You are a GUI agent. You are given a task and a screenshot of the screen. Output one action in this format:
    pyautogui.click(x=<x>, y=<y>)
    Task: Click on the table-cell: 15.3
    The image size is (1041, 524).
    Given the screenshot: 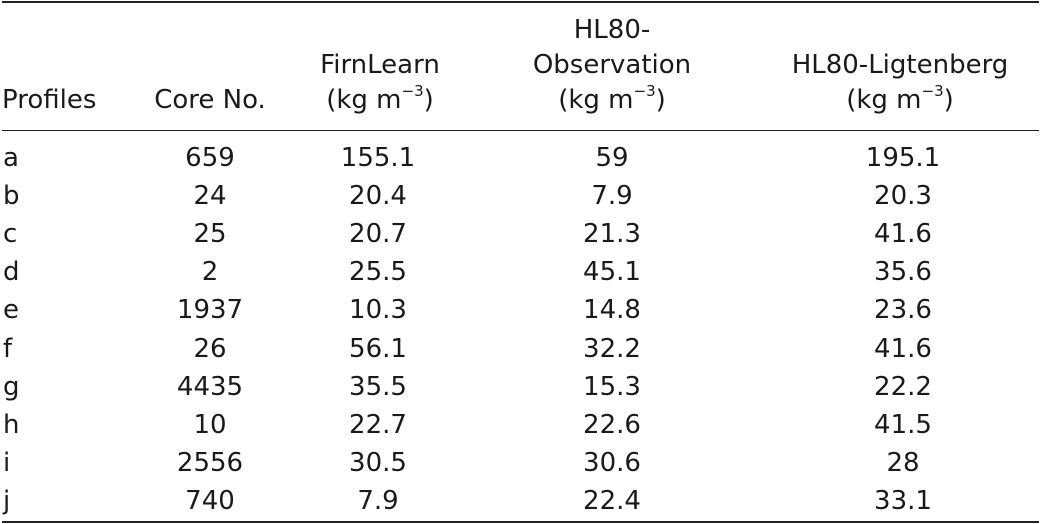 What is the action you would take?
    pyautogui.click(x=612, y=386)
    